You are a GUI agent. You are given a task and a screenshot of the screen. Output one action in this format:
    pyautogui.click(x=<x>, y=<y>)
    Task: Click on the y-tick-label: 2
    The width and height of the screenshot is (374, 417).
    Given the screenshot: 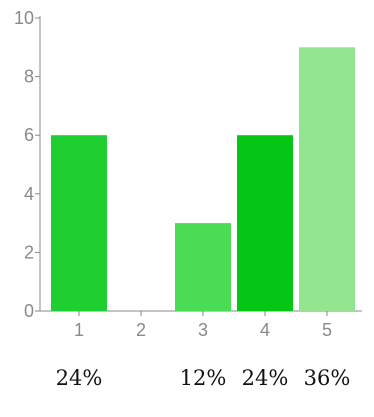 What is the action you would take?
    pyautogui.click(x=29, y=252)
    